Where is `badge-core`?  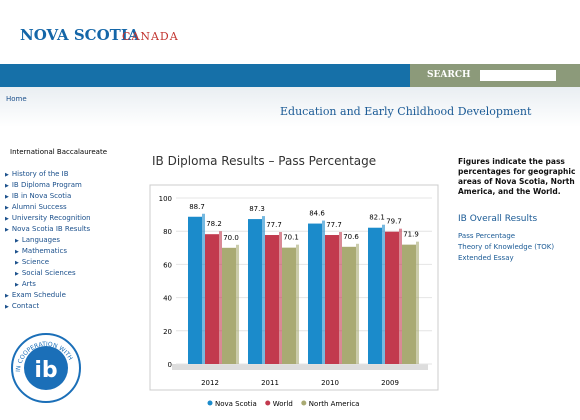 badge-core is located at coordinates (46, 368).